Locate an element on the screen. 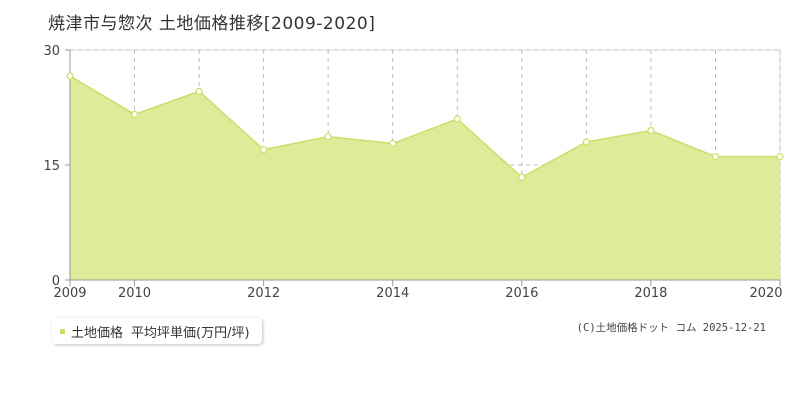 This screenshot has height=400, width=800. x-tick-label: 2016 is located at coordinates (521, 293).